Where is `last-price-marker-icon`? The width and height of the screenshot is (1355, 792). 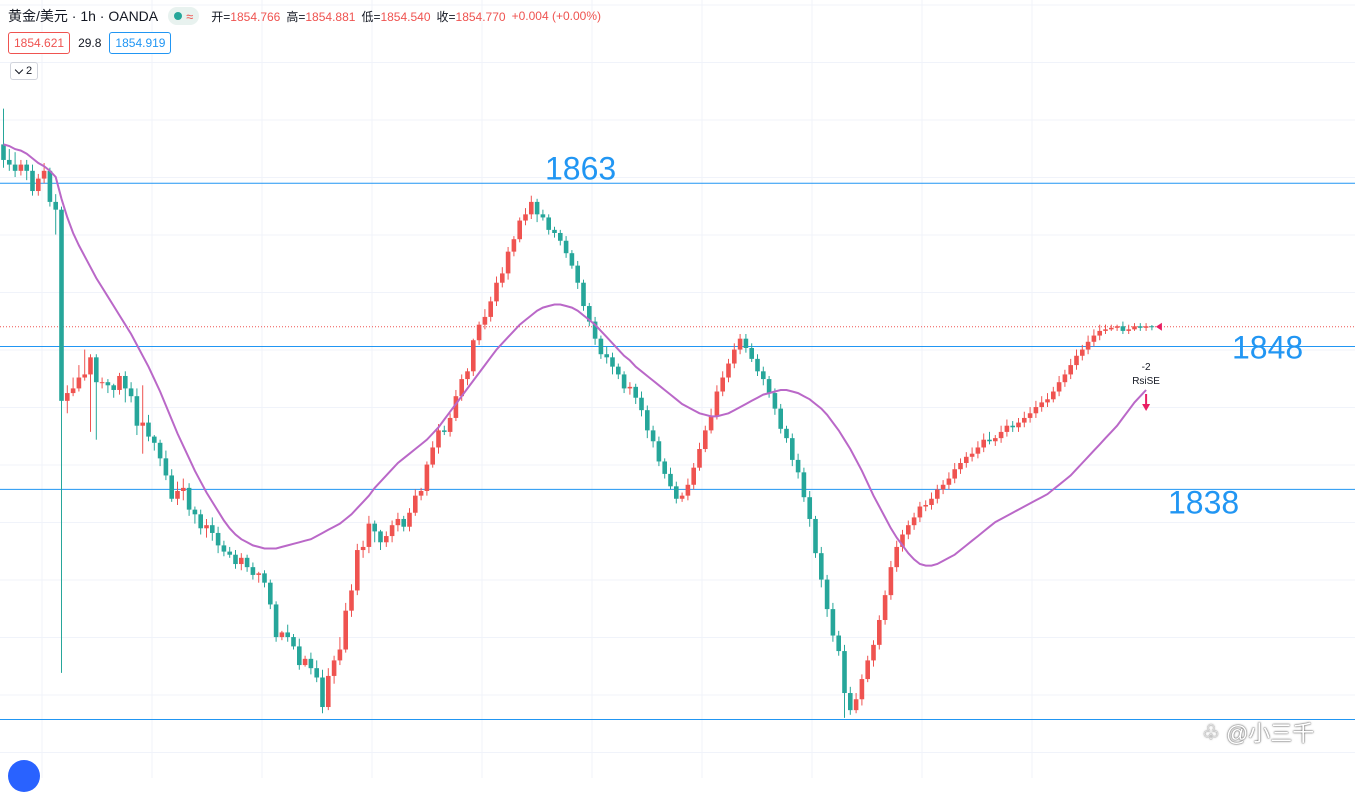
last-price-marker-icon is located at coordinates (1158, 326).